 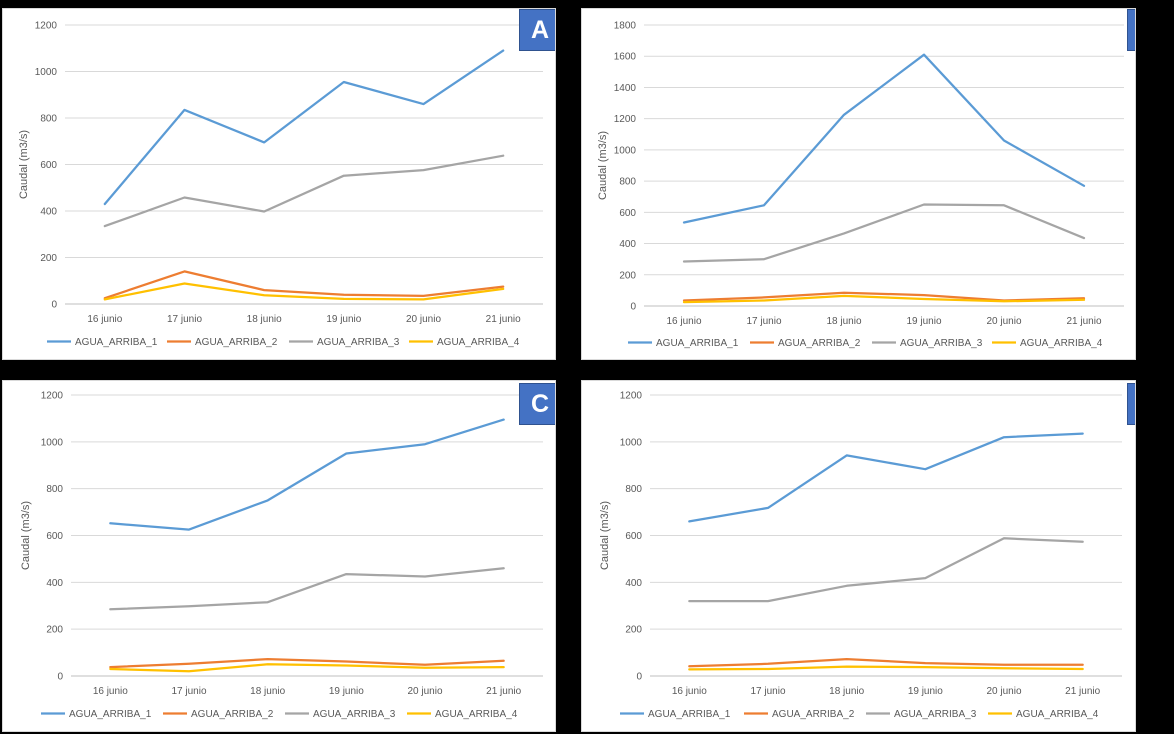 What do you see at coordinates (1131, 30) in the screenshot?
I see `panel-label-badge-b: B` at bounding box center [1131, 30].